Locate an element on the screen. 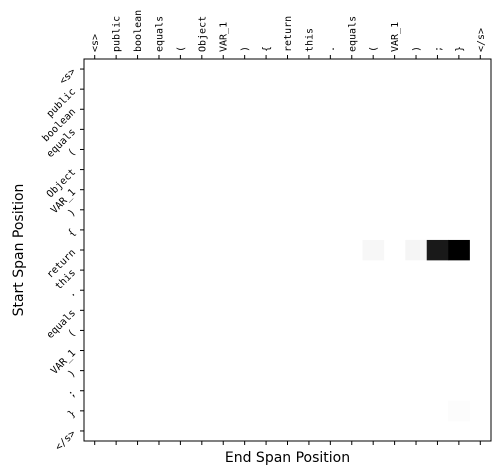 This screenshot has height=475, width=499. y-axis-label: Start Span Position is located at coordinates (19, 250).